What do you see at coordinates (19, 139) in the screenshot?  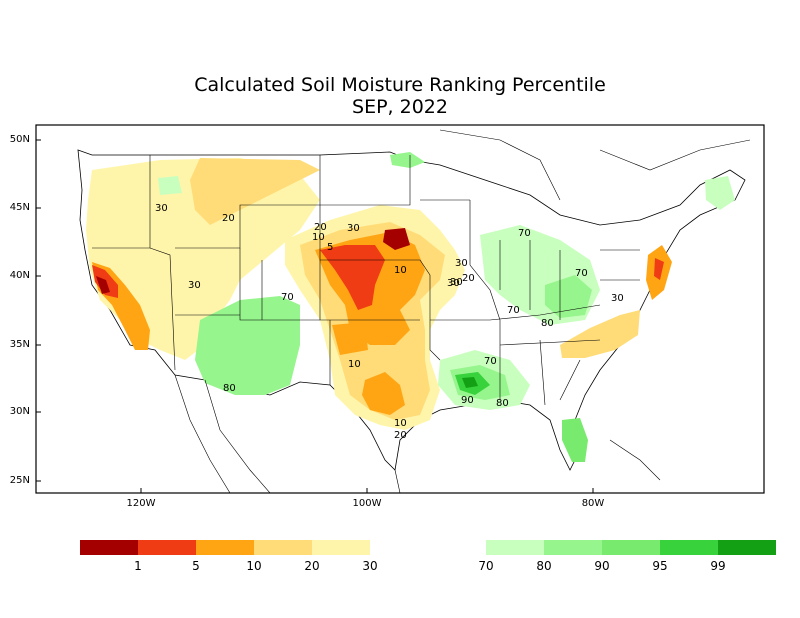 I see `lat-label: 50N` at bounding box center [19, 139].